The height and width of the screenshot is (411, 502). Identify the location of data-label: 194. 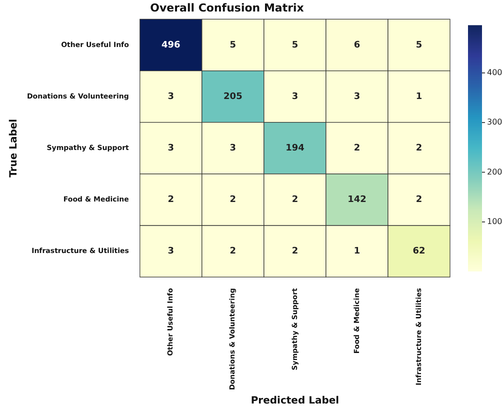
(295, 148).